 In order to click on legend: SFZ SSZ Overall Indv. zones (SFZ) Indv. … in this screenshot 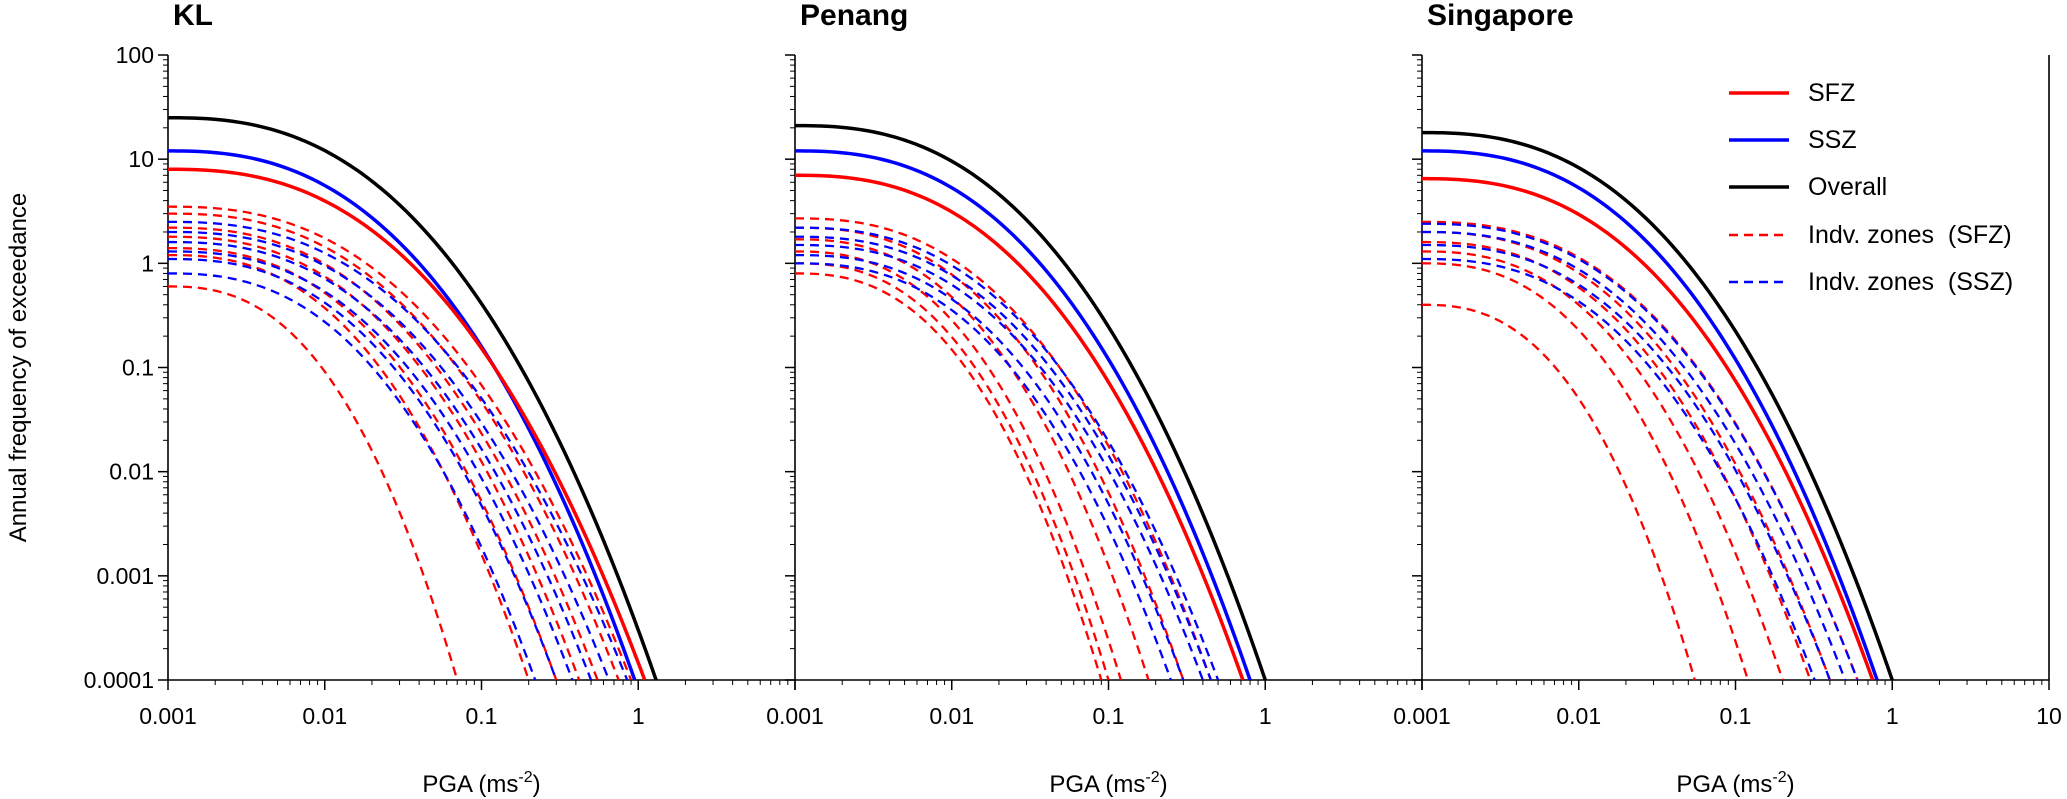, I will do `click(1871, 187)`.